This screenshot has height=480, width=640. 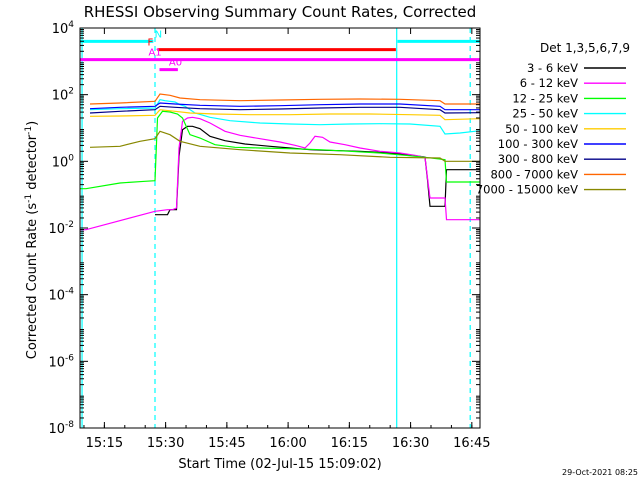 I want to click on legend-label: 25 - 50 keV, so click(x=545, y=114).